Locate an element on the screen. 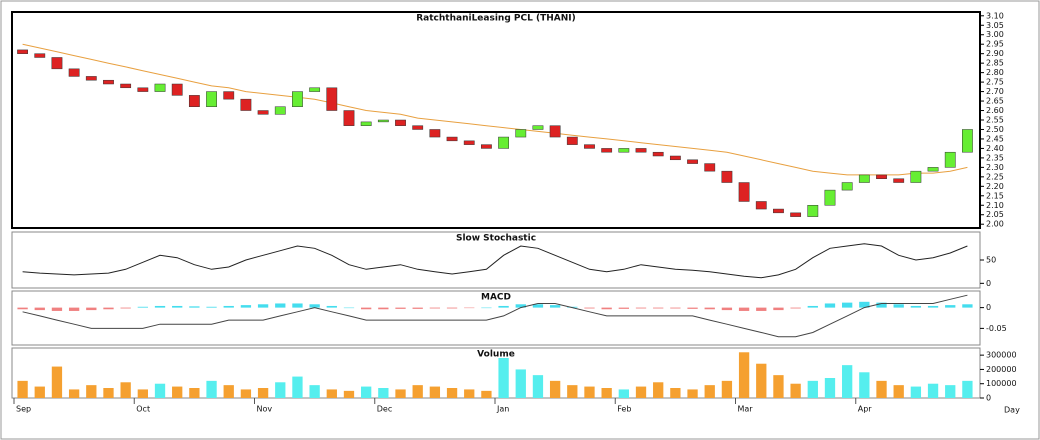 The image size is (1040, 440). y-tick-label: 2.20 is located at coordinates (995, 186).